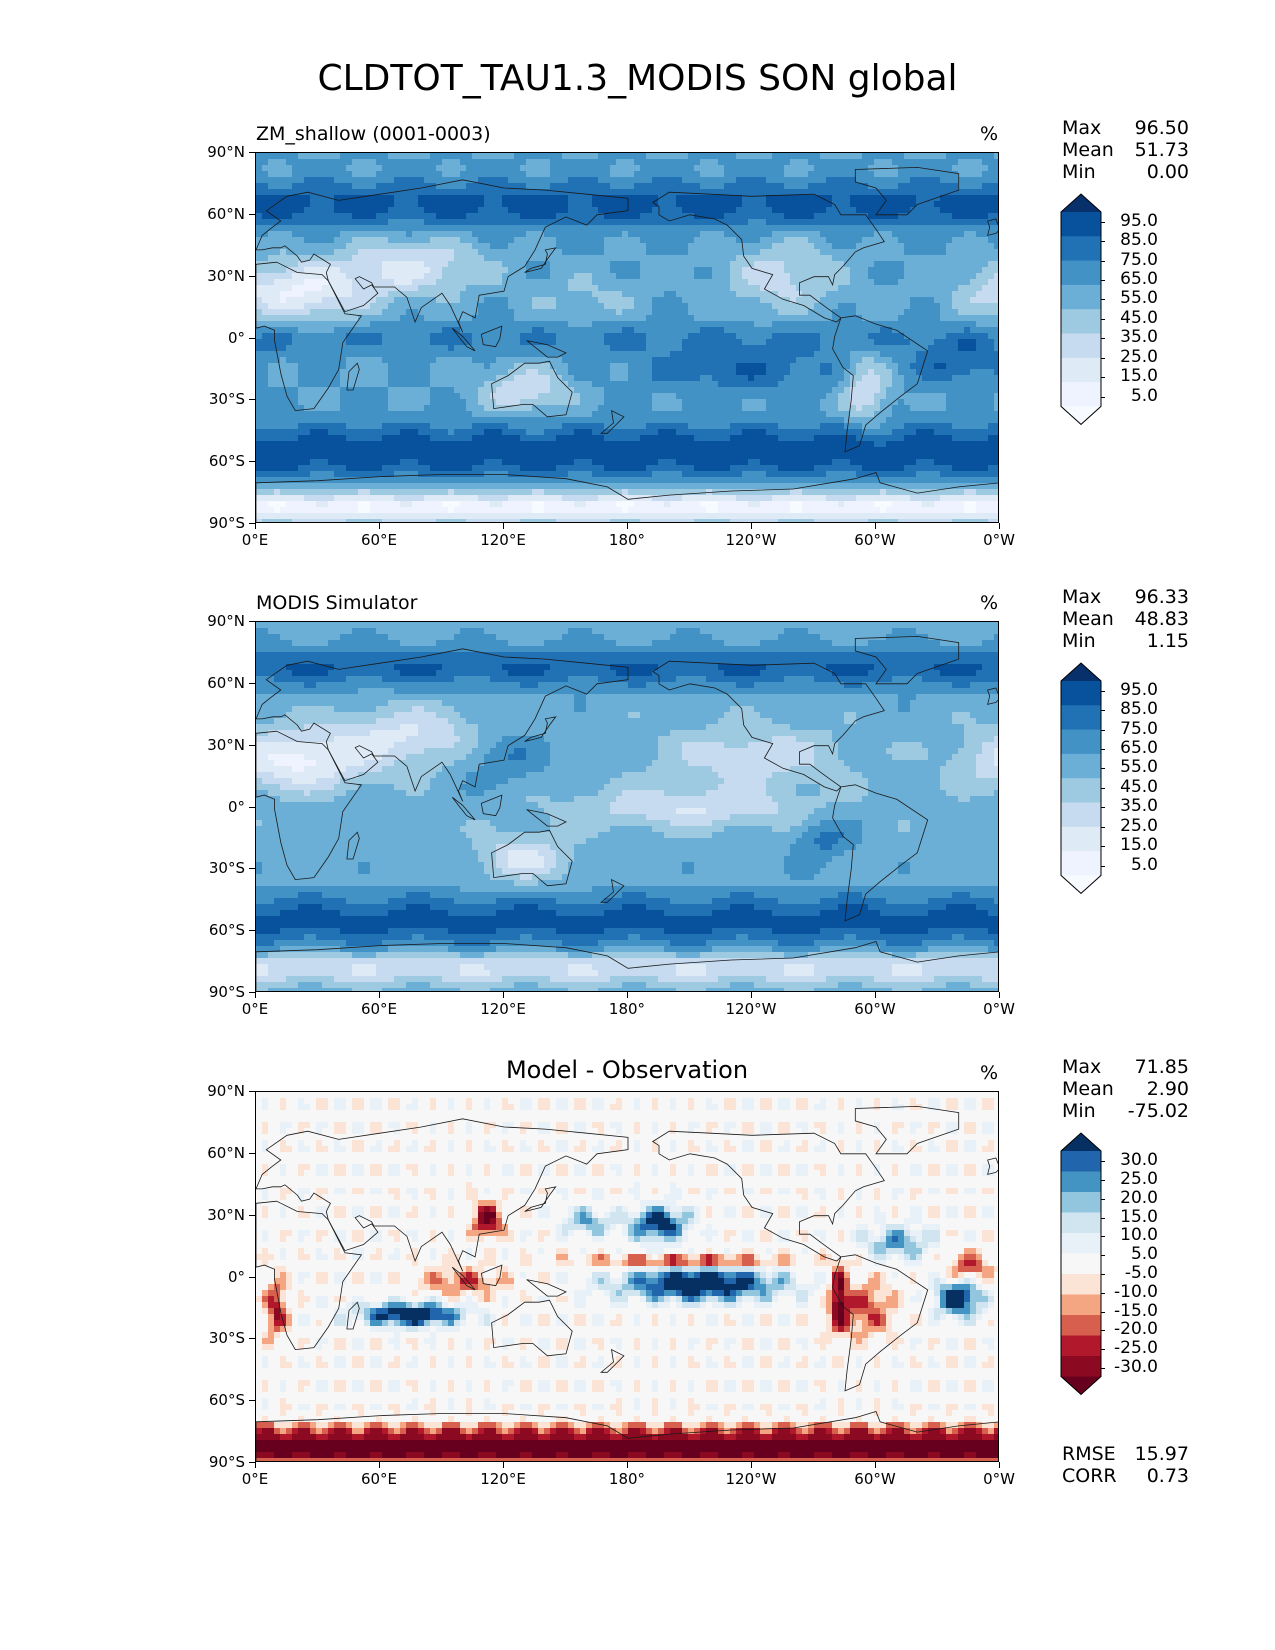  I want to click on colorbar-outline, so click(1081, 778).